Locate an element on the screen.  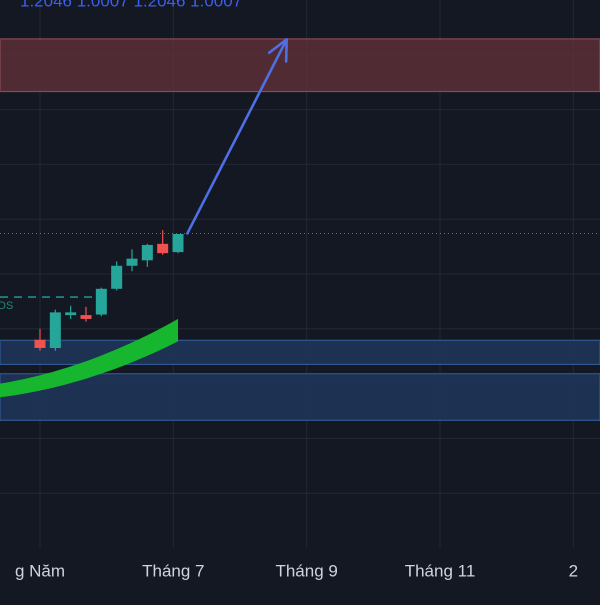
candles is located at coordinates (109, 290).